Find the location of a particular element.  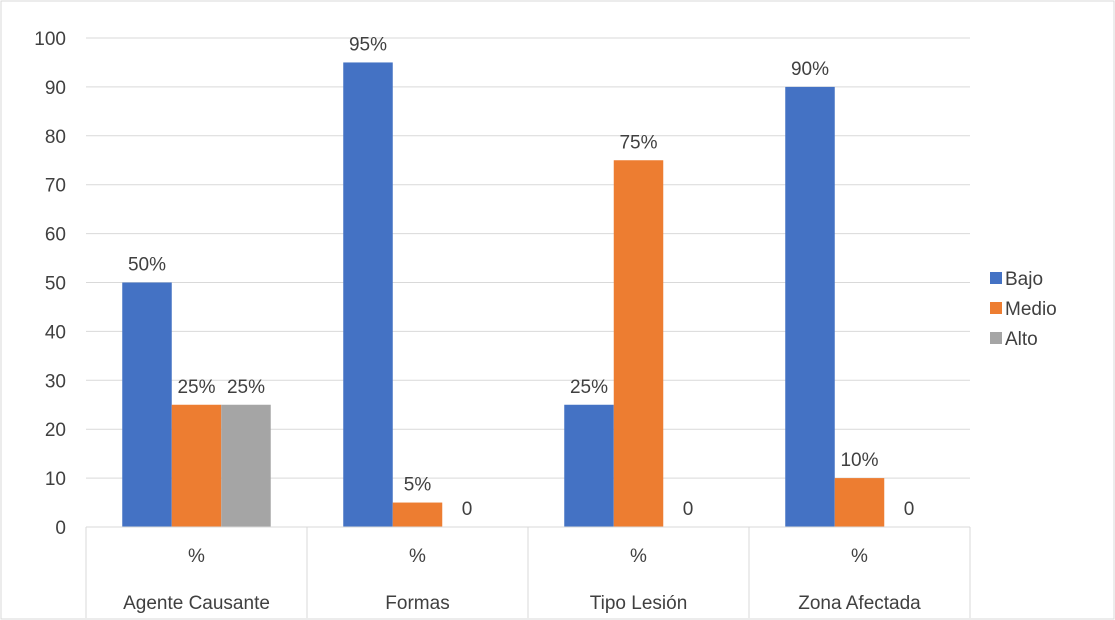

x-category-label: Agente Causante is located at coordinates (196, 603).